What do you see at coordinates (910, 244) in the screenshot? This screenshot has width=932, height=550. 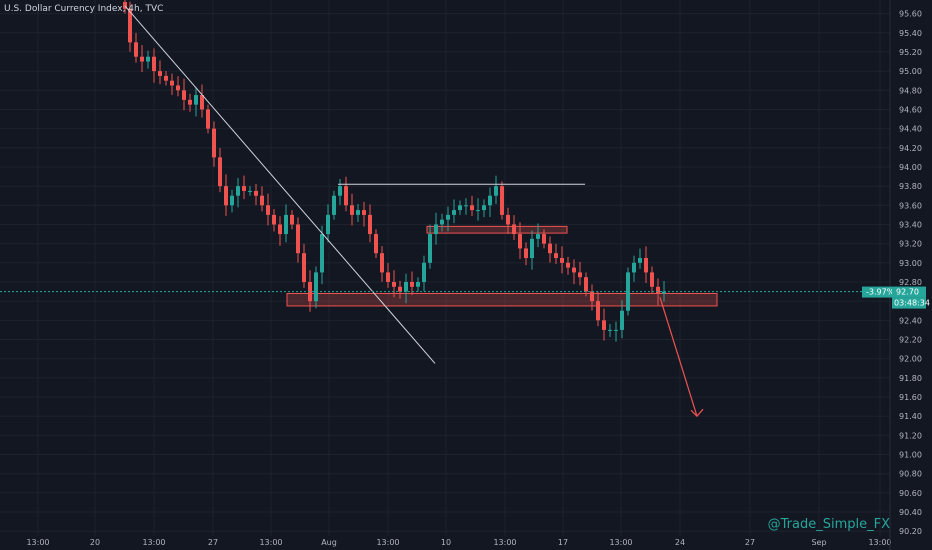 I see `y-tick-label: 93.20` at bounding box center [910, 244].